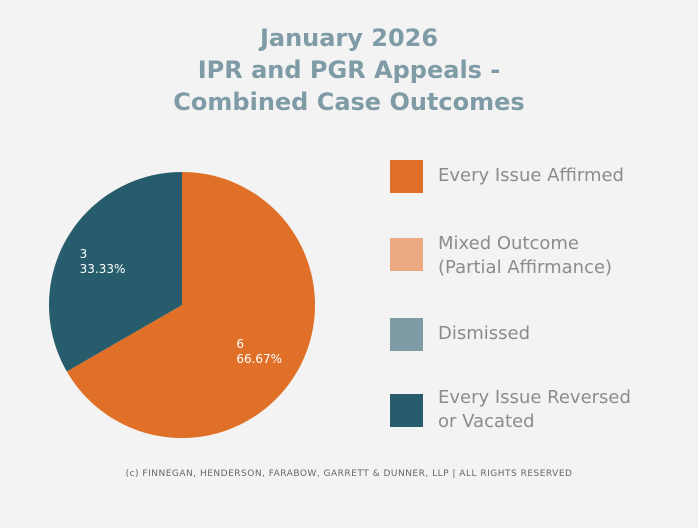 Image resolution: width=698 pixels, height=528 pixels. Describe the element at coordinates (349, 102) in the screenshot. I see `title-line-3: Combined Case Outcomes` at that location.